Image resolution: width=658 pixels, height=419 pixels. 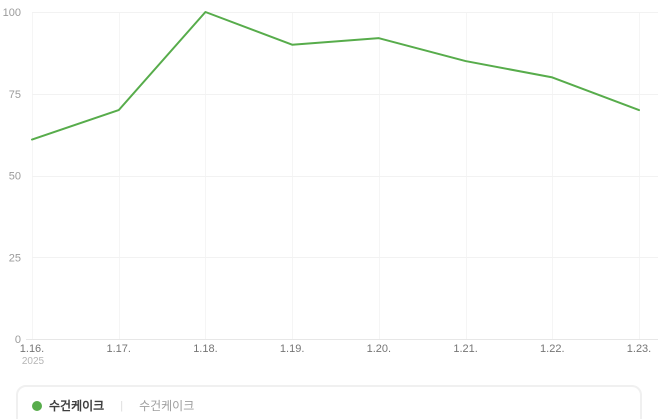 I want to click on x-tick-label: 1.23., so click(x=639, y=349).